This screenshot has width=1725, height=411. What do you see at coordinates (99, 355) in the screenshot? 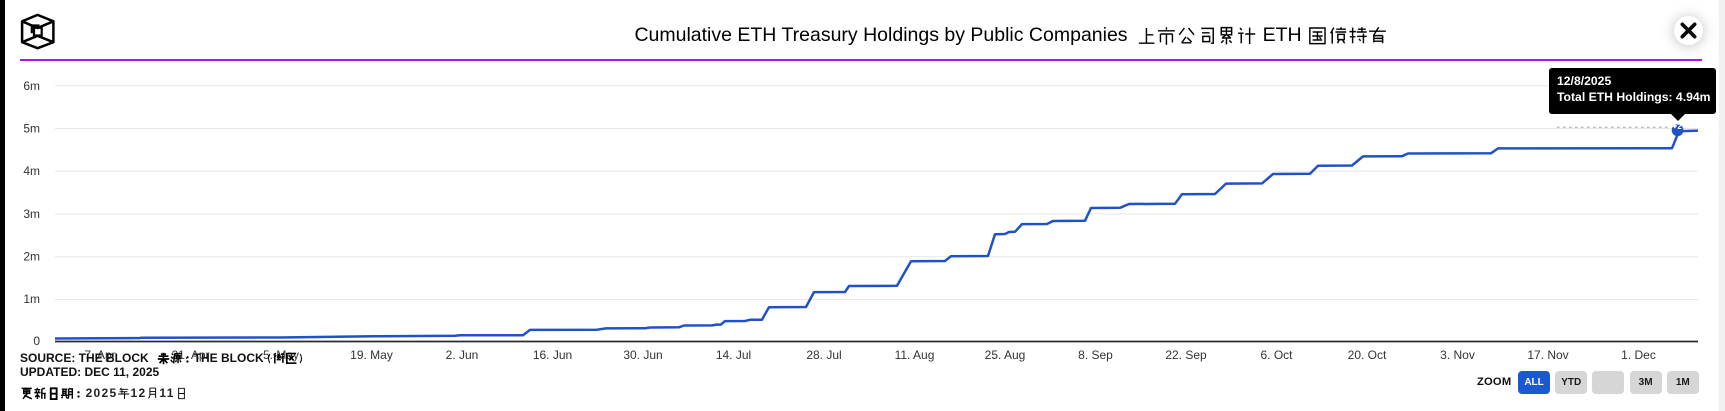
I see `svg-text: 7. Apr` at bounding box center [99, 355].